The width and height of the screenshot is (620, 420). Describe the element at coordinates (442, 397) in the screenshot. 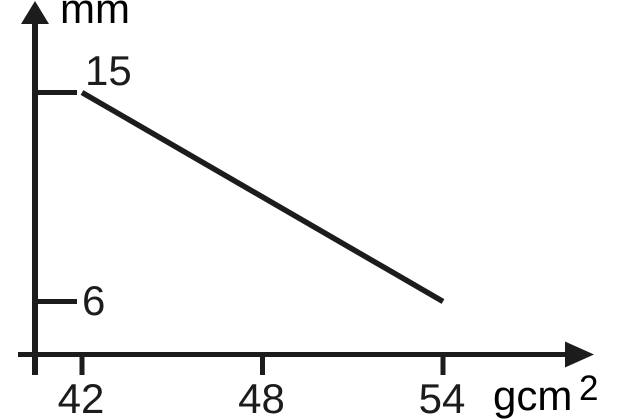

I see `x-tick-label-54: 54` at that location.